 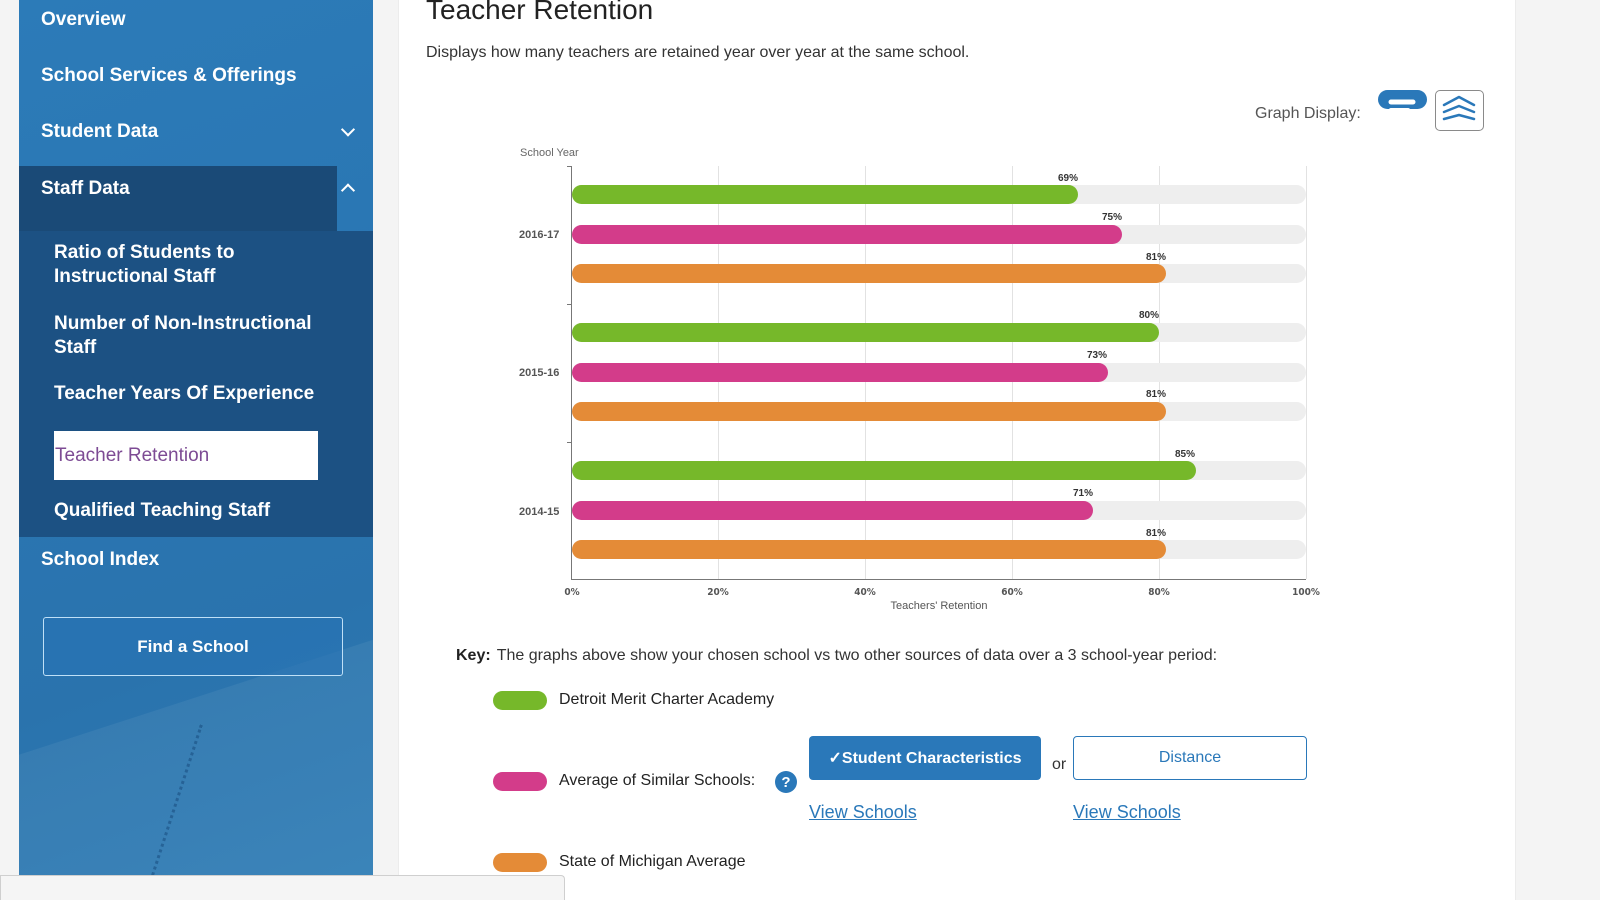 What do you see at coordinates (1012, 592) in the screenshot?
I see `x-tick-label: 60%` at bounding box center [1012, 592].